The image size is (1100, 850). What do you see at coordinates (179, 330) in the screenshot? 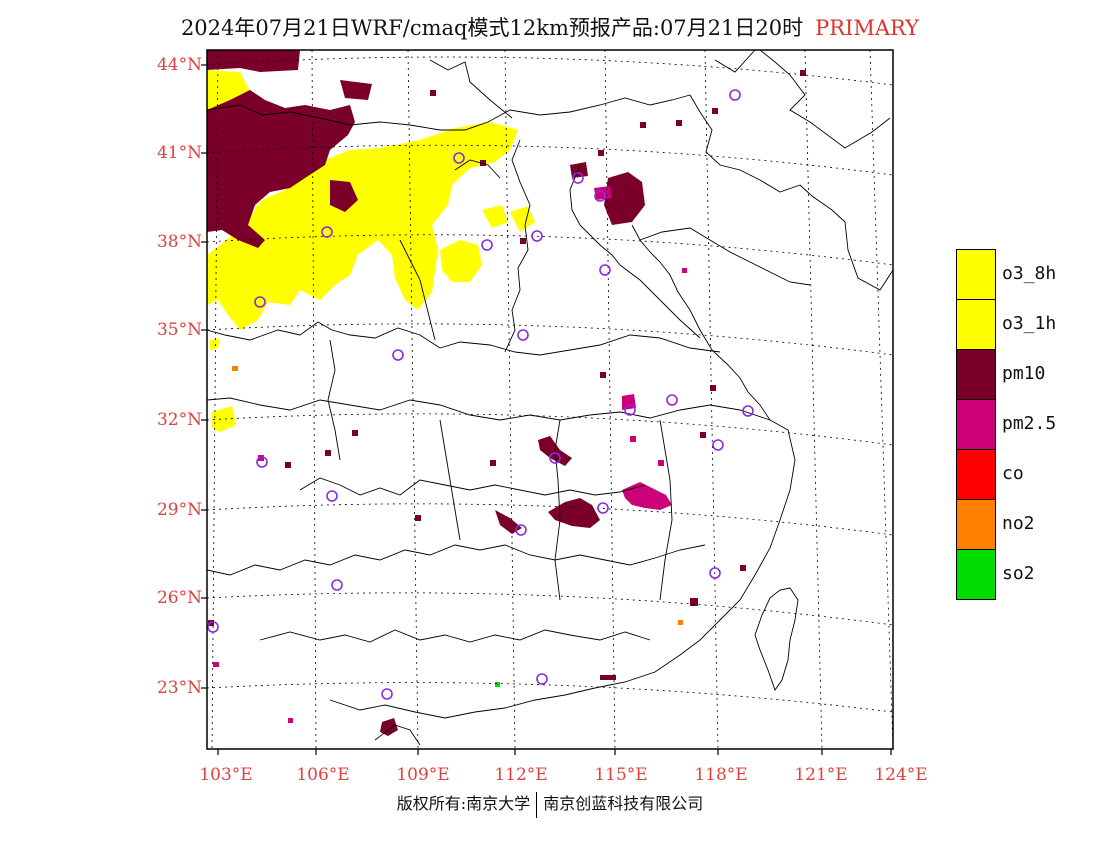
I see `lat-label-35n: 35°N` at bounding box center [179, 330].